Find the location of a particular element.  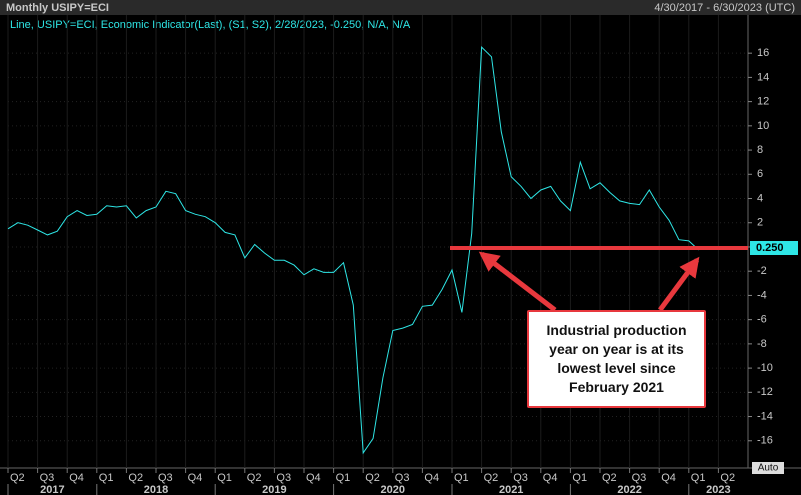

y-tick-label: -2 is located at coordinates (762, 271).